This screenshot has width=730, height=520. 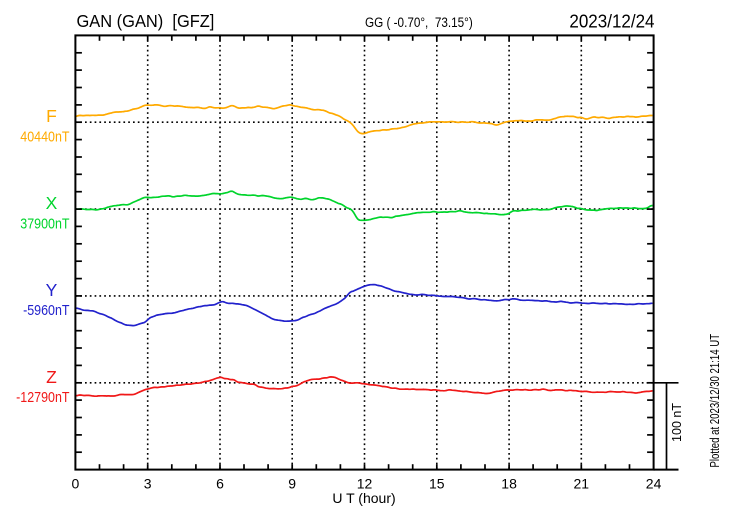 I want to click on svg-text: 9, so click(x=292, y=484).